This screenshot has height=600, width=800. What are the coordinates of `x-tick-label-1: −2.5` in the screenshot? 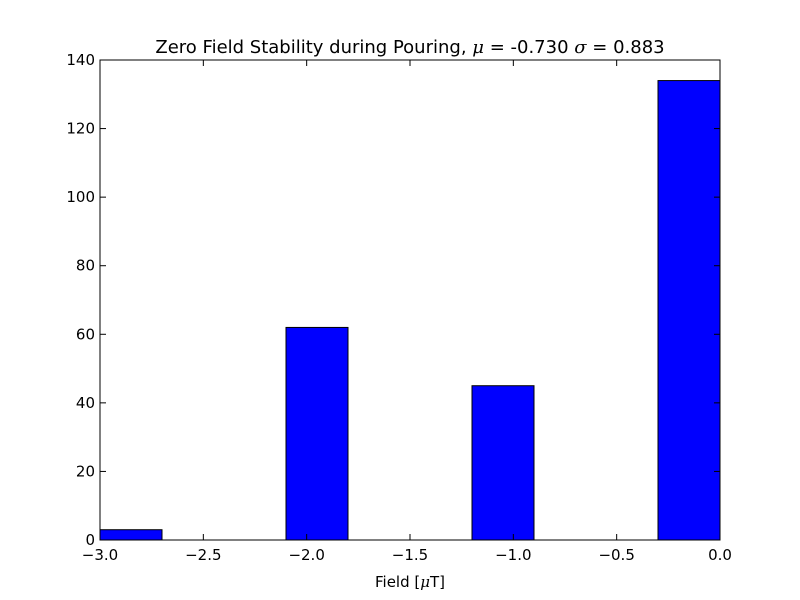 It's located at (203, 555).